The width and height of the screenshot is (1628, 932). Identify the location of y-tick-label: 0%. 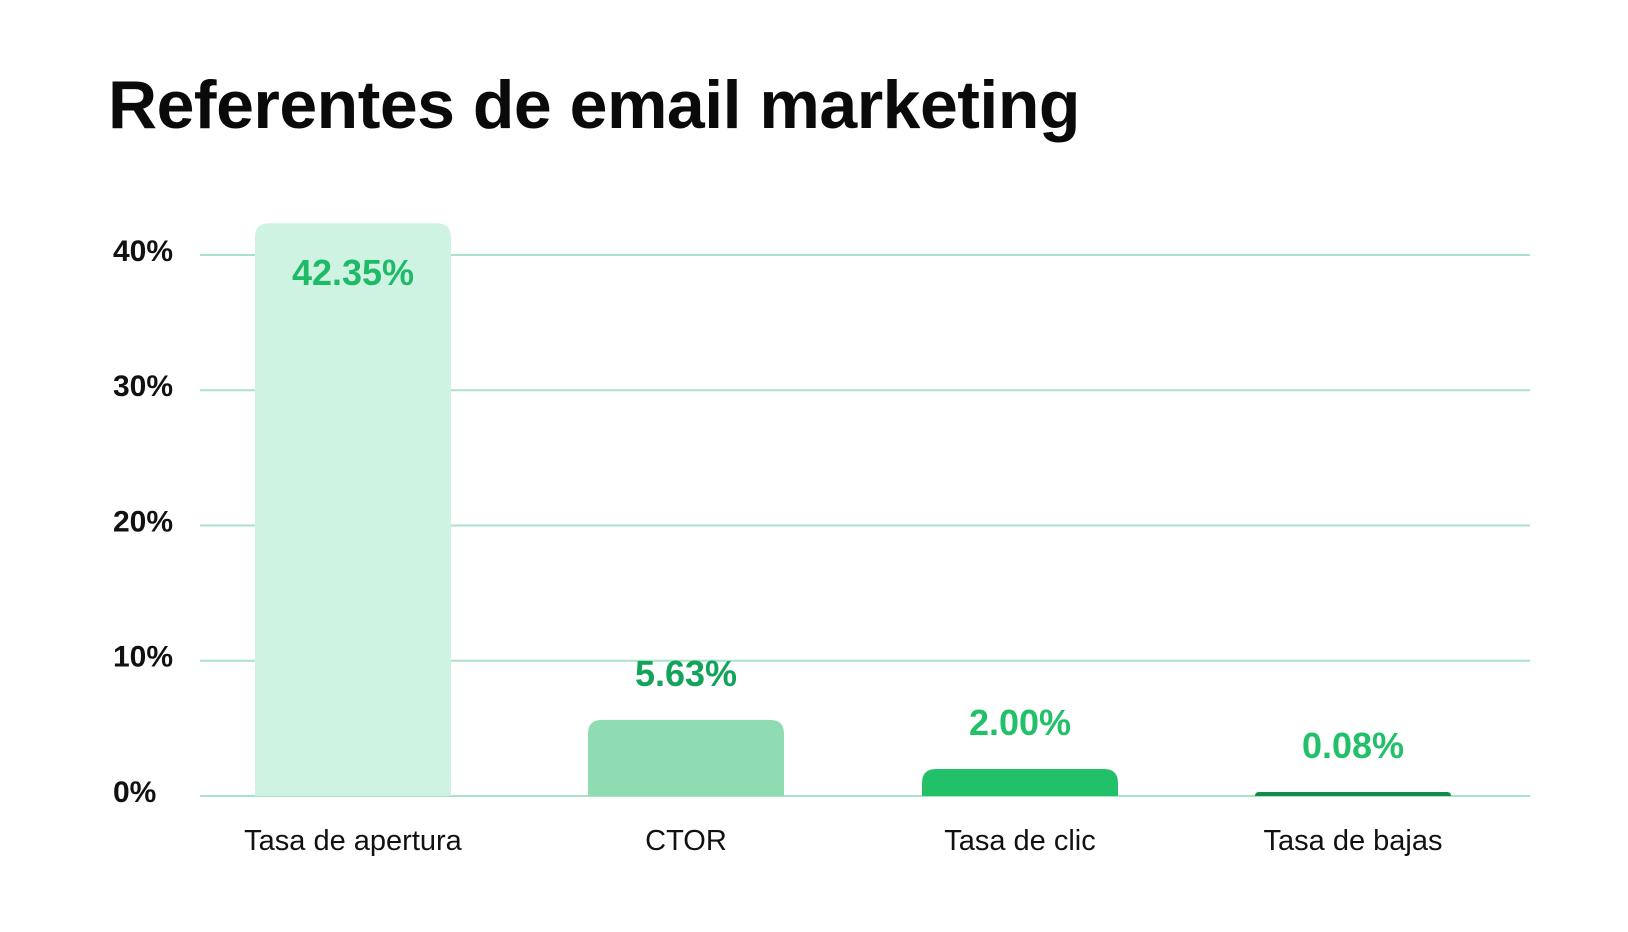
(134, 792).